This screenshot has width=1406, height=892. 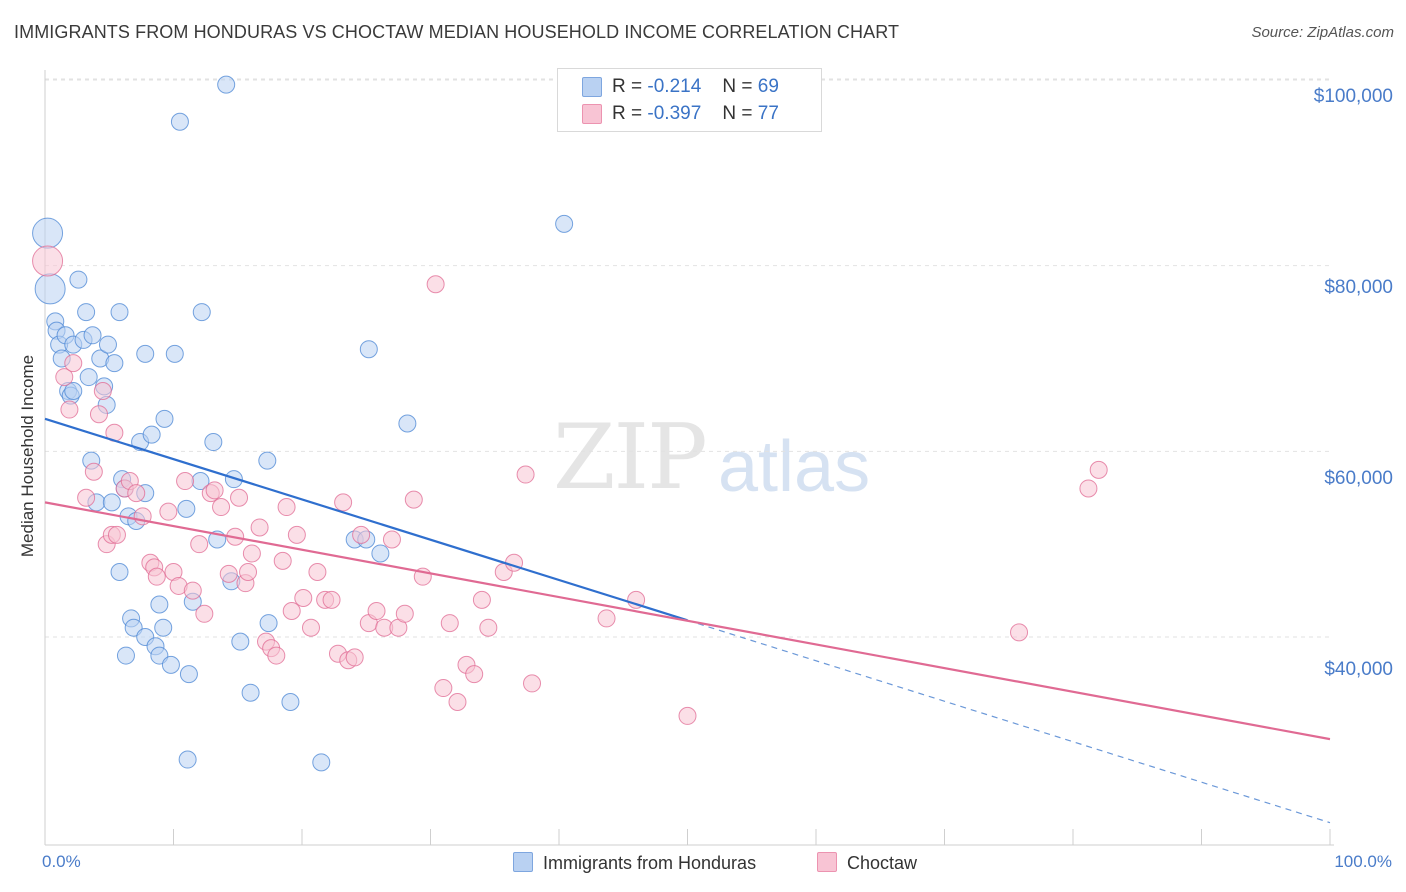 I want to click on series2-legend-swatch, so click(x=827, y=862).